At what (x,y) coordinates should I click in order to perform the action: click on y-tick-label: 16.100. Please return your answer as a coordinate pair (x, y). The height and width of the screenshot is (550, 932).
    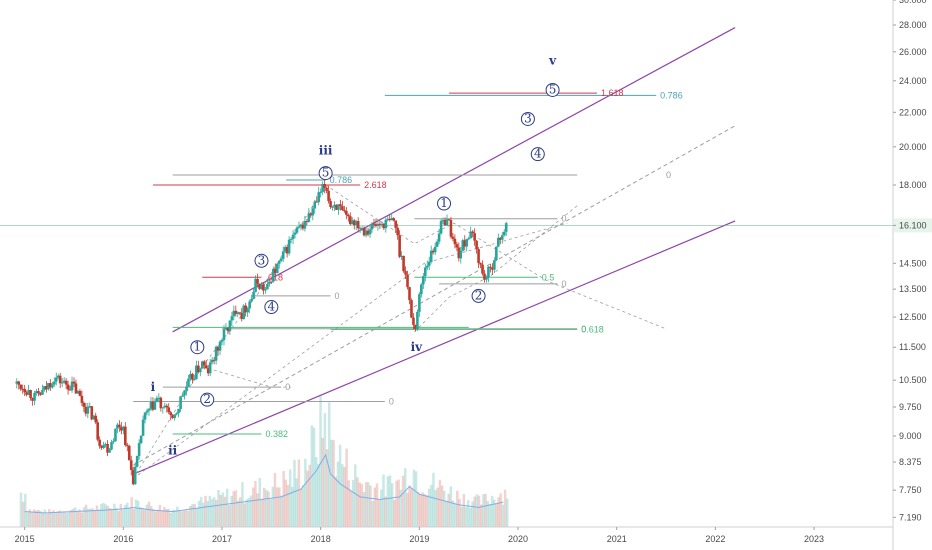
    Looking at the image, I should click on (913, 225).